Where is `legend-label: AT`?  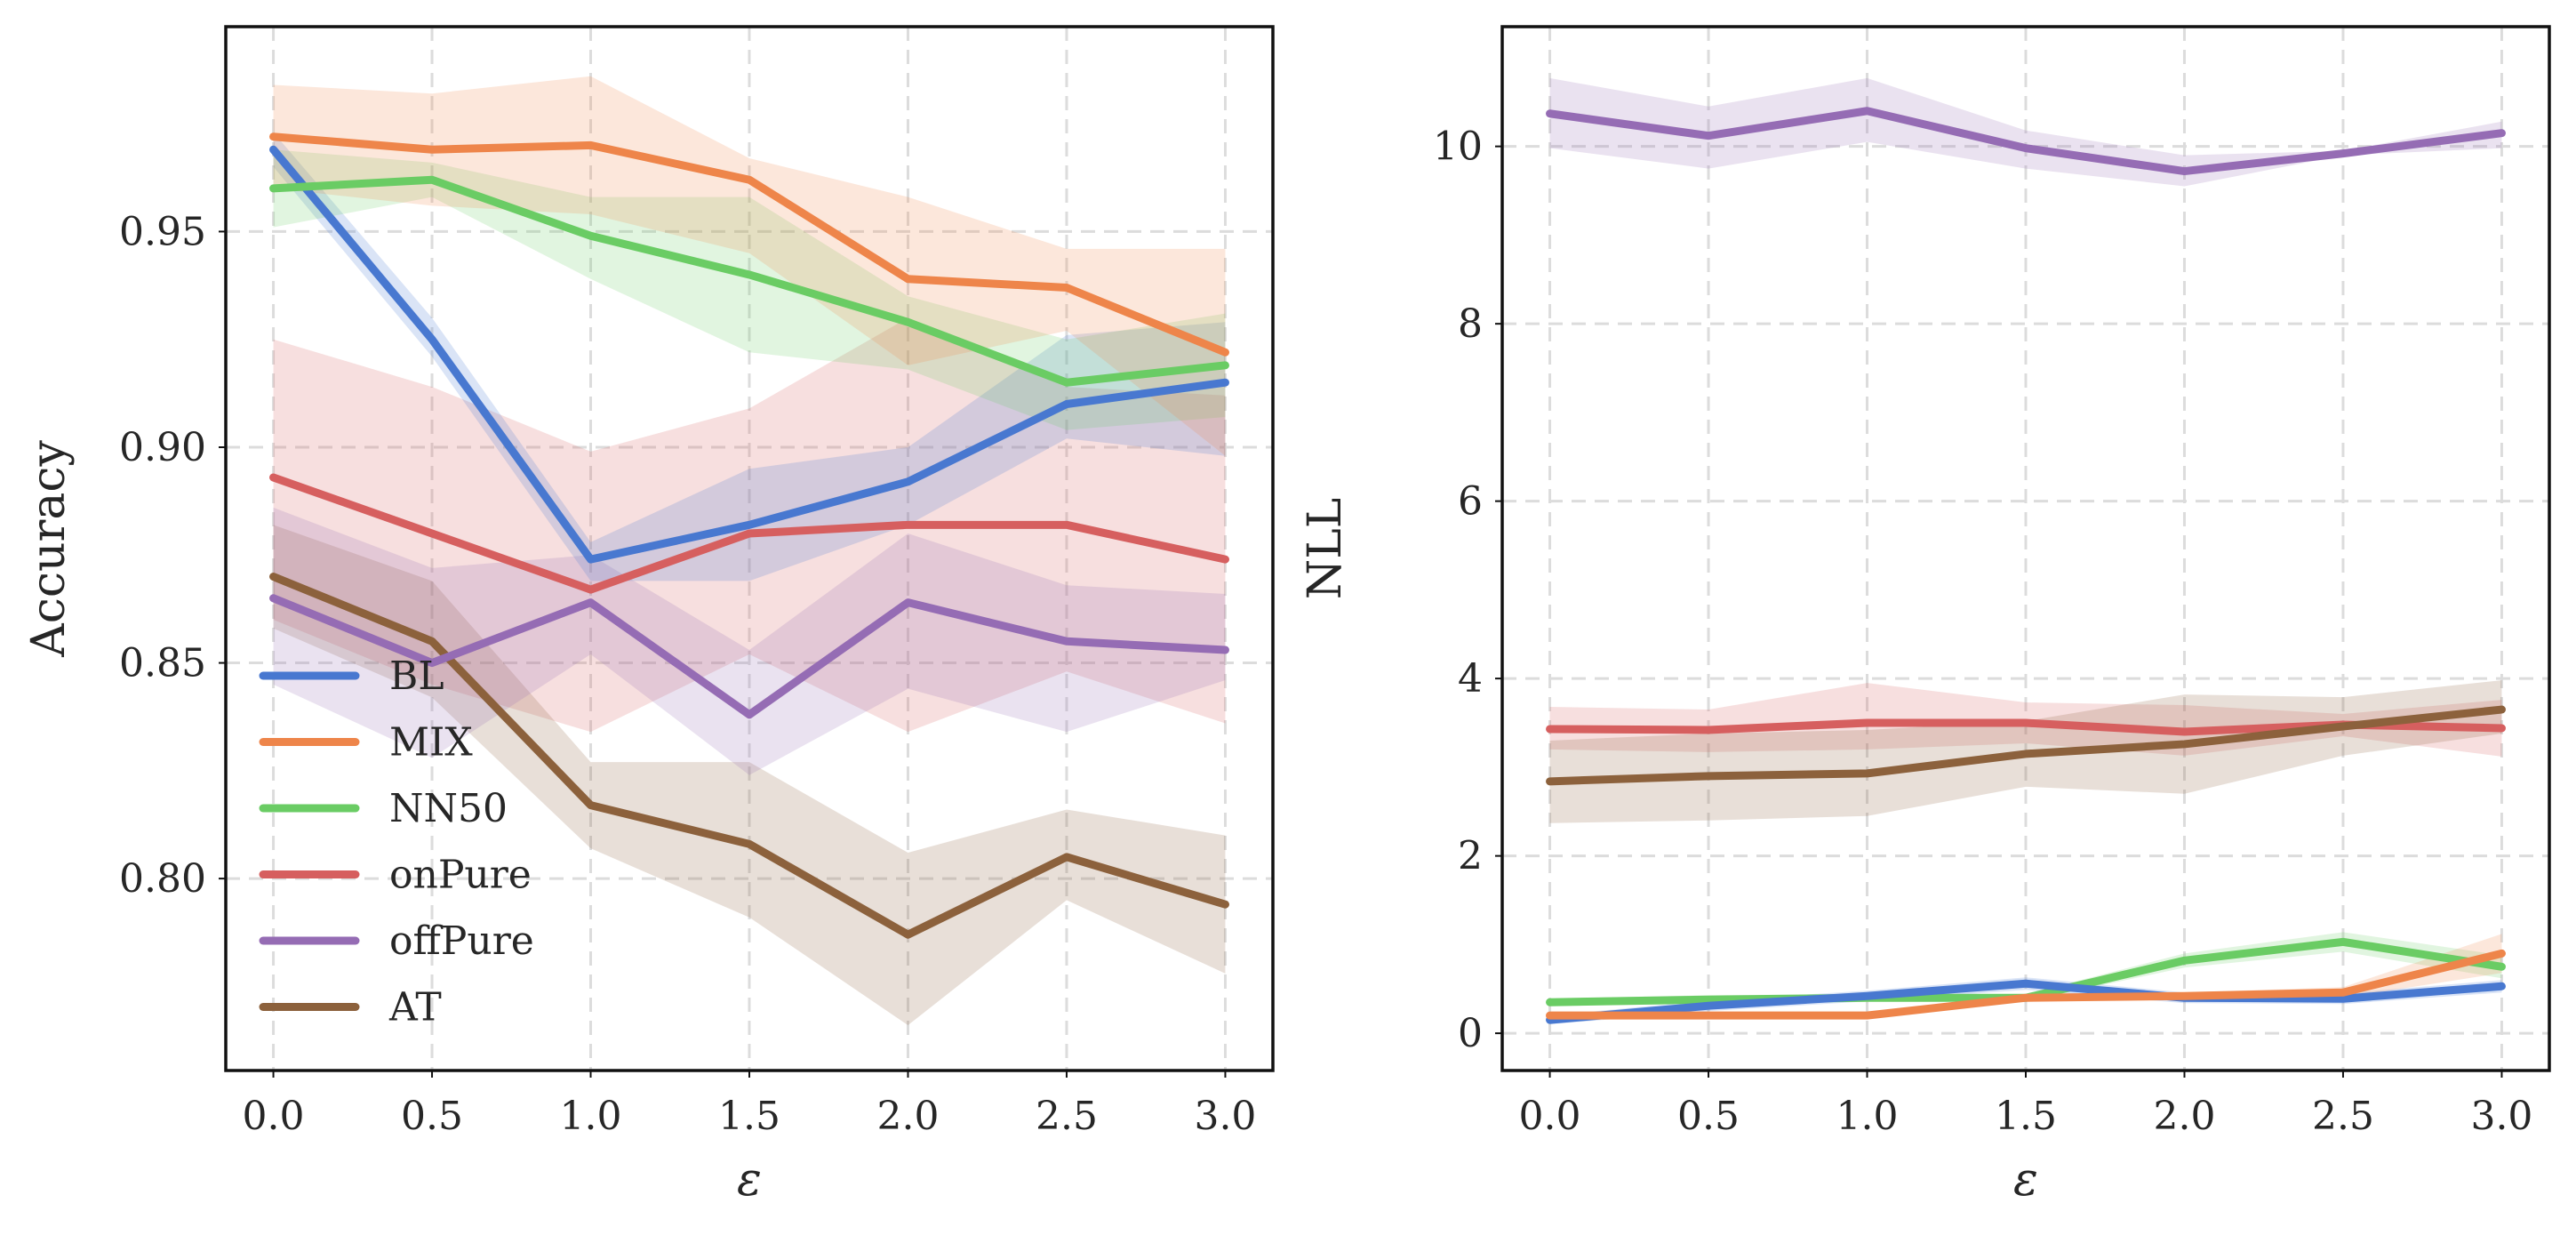
legend-label: AT is located at coordinates (415, 1008).